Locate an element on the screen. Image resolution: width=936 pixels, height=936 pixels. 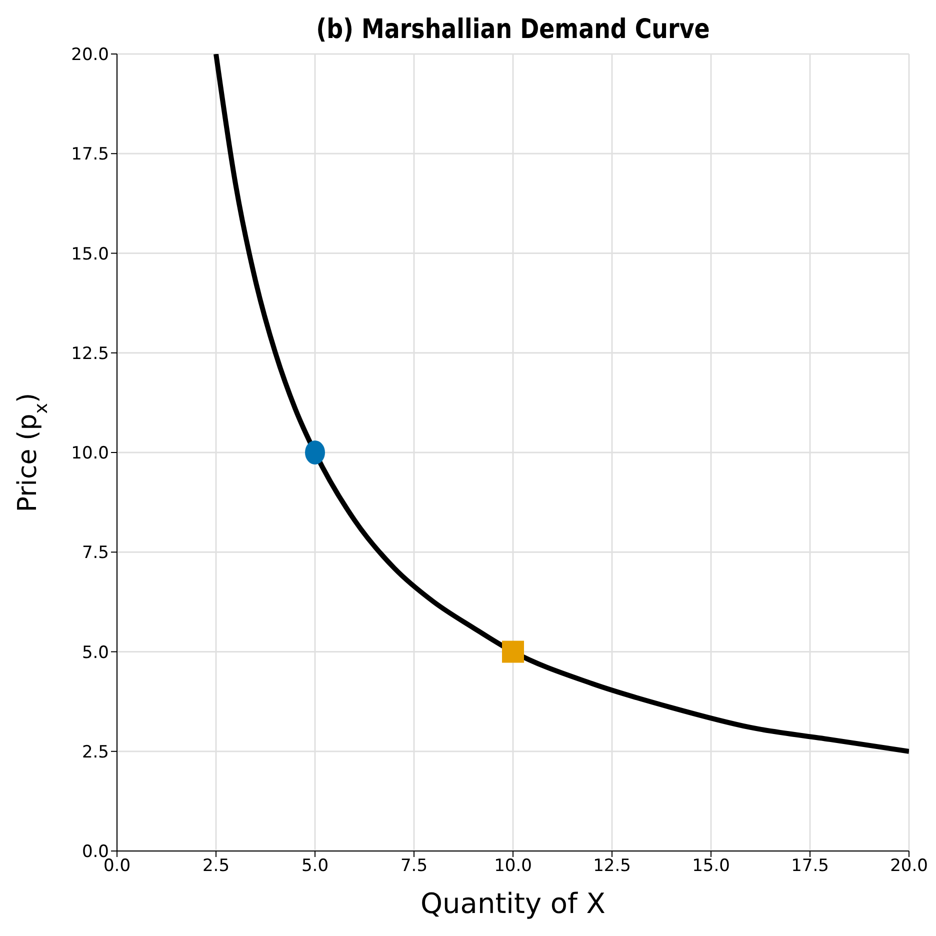
x-tick-label: 10.0 is located at coordinates (513, 866).